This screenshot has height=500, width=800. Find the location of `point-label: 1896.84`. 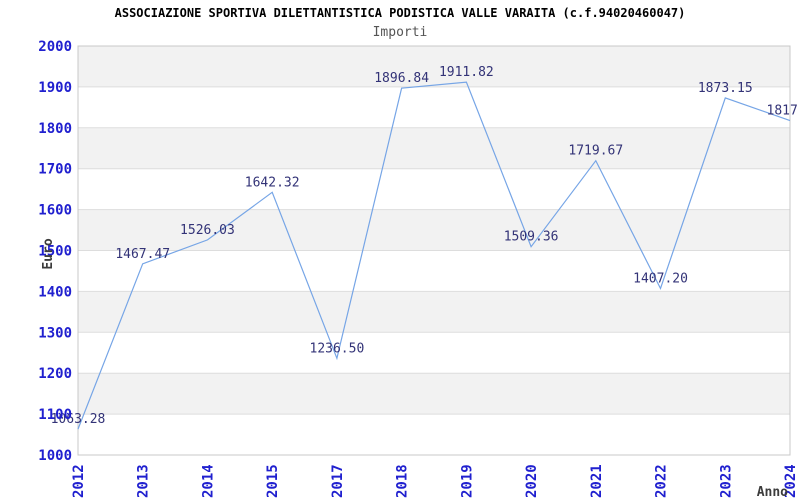

point-label: 1896.84 is located at coordinates (401, 78).